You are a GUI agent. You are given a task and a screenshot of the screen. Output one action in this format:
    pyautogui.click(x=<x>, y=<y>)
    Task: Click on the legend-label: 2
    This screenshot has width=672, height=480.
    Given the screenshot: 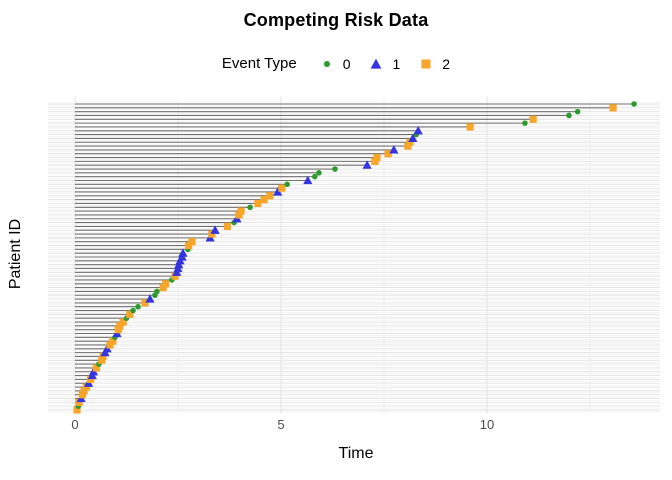 What is the action you would take?
    pyautogui.click(x=446, y=63)
    